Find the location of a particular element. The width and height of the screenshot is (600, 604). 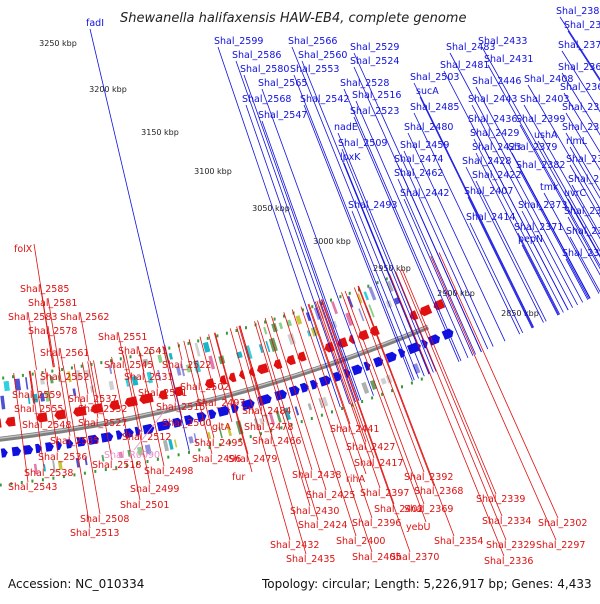

reverse-gene-label: Shal_2495 is located at coordinates (218, 443).